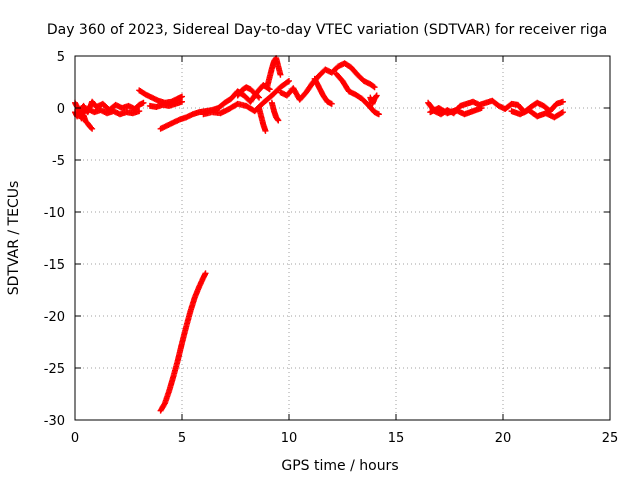 The width and height of the screenshot is (640, 480). I want to click on x-tick-label: 25, so click(610, 438).